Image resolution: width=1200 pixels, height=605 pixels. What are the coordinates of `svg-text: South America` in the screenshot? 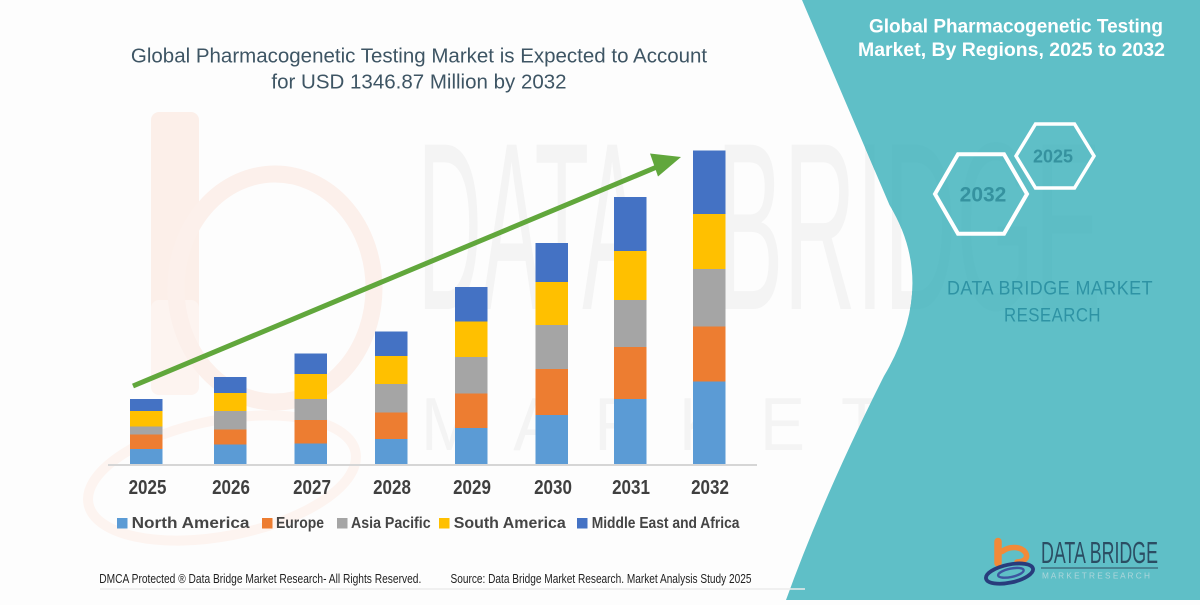 It's located at (510, 523).